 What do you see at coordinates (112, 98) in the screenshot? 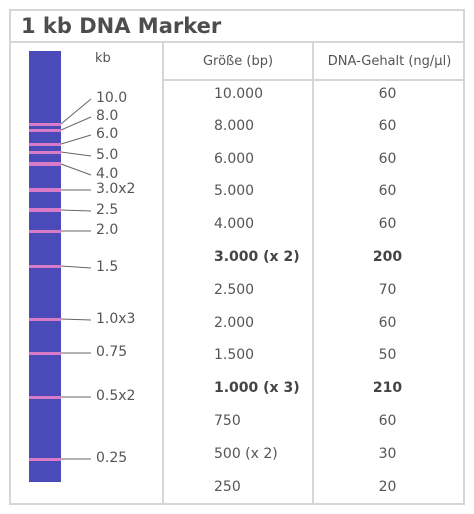
I see `band-size-label: 10.0` at bounding box center [112, 98].